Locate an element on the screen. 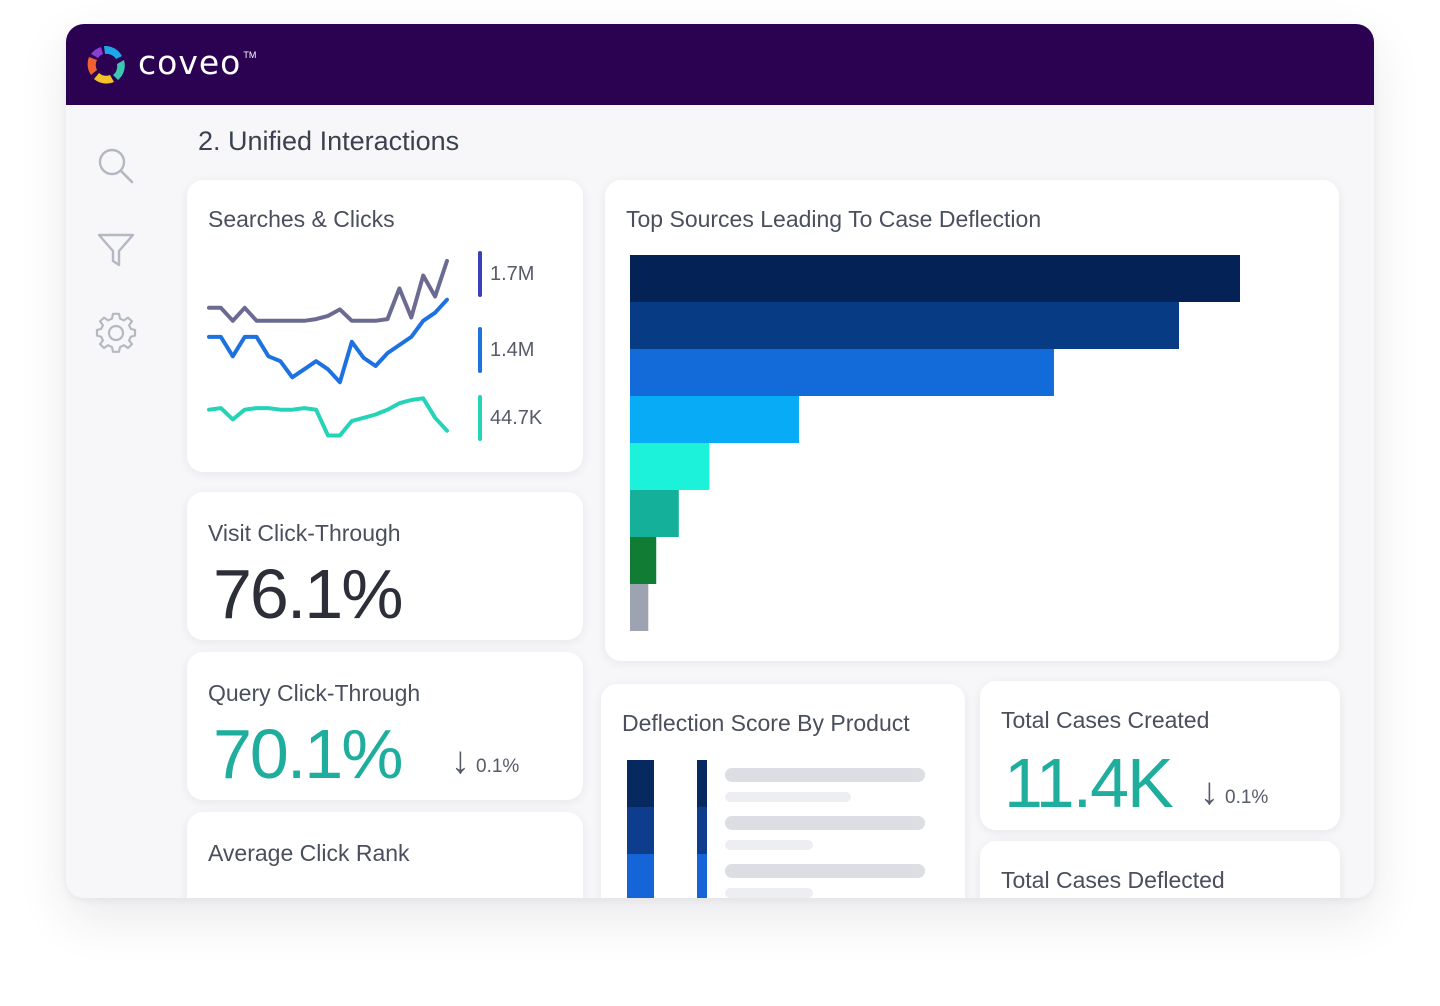  card-title: Deflection Score By Product is located at coordinates (766, 723).